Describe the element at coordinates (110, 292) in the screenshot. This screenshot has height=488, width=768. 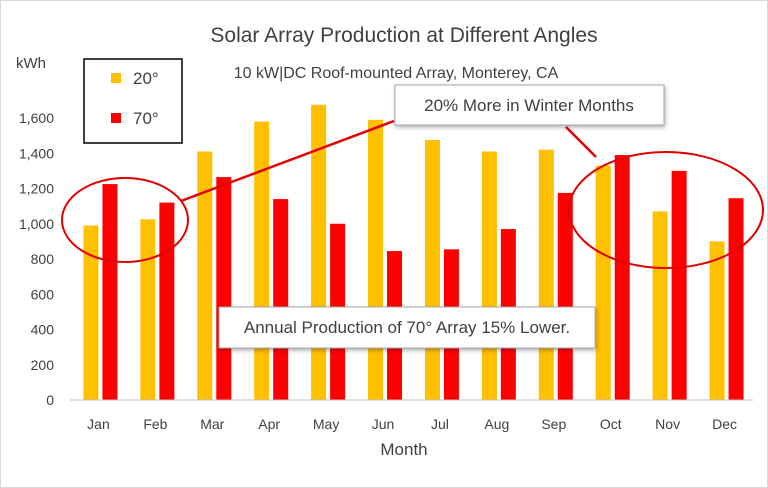
I see `bar-70-jan` at that location.